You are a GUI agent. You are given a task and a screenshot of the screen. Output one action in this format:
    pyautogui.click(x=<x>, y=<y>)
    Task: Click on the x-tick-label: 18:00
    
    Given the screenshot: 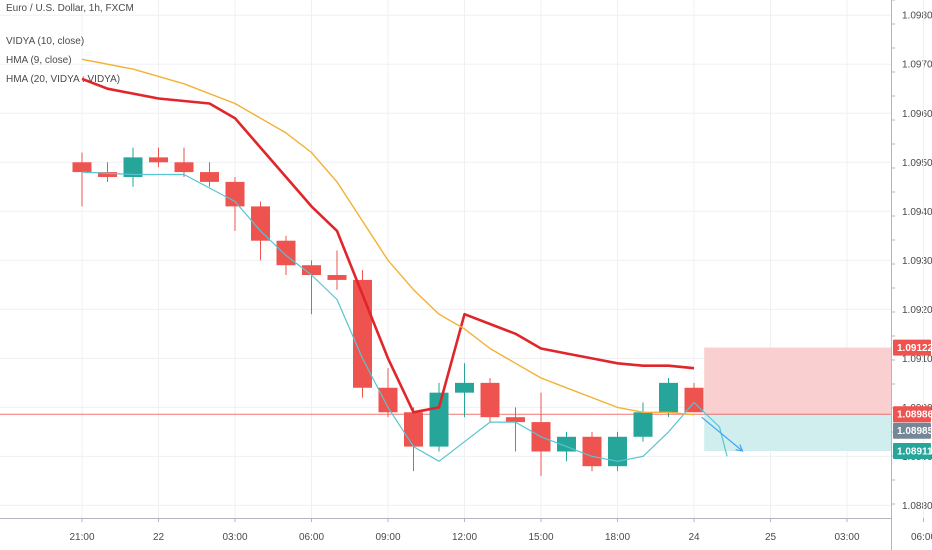 What is the action you would take?
    pyautogui.click(x=617, y=537)
    